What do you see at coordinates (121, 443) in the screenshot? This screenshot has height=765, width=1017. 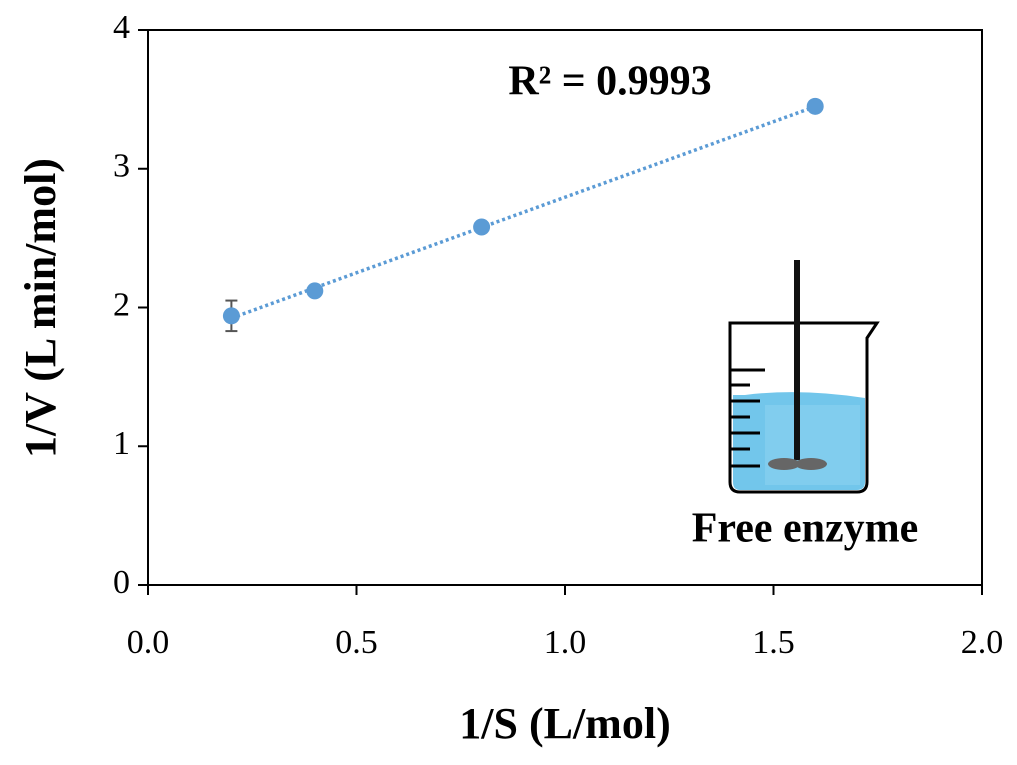 I see `y-tick-label: 1` at bounding box center [121, 443].